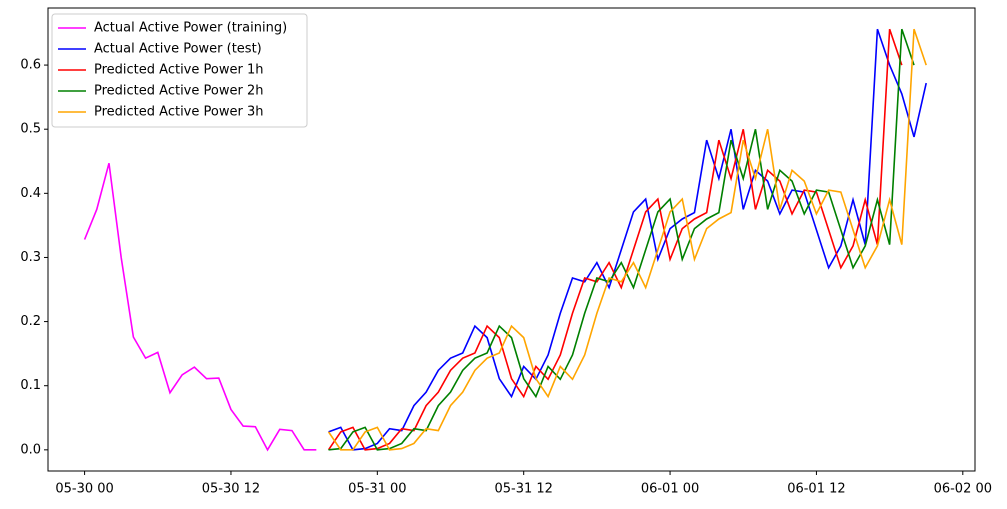  Describe the element at coordinates (30, 65) in the screenshot. I see `y-tick-label: 0.6` at that location.